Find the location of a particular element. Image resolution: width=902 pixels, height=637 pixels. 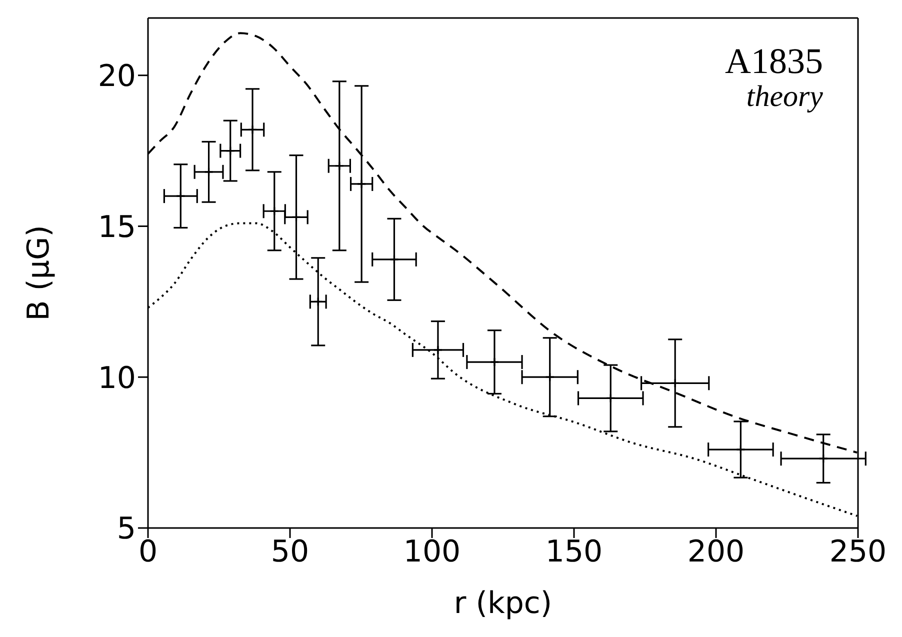

x-tick-label: 50 is located at coordinates (290, 552).